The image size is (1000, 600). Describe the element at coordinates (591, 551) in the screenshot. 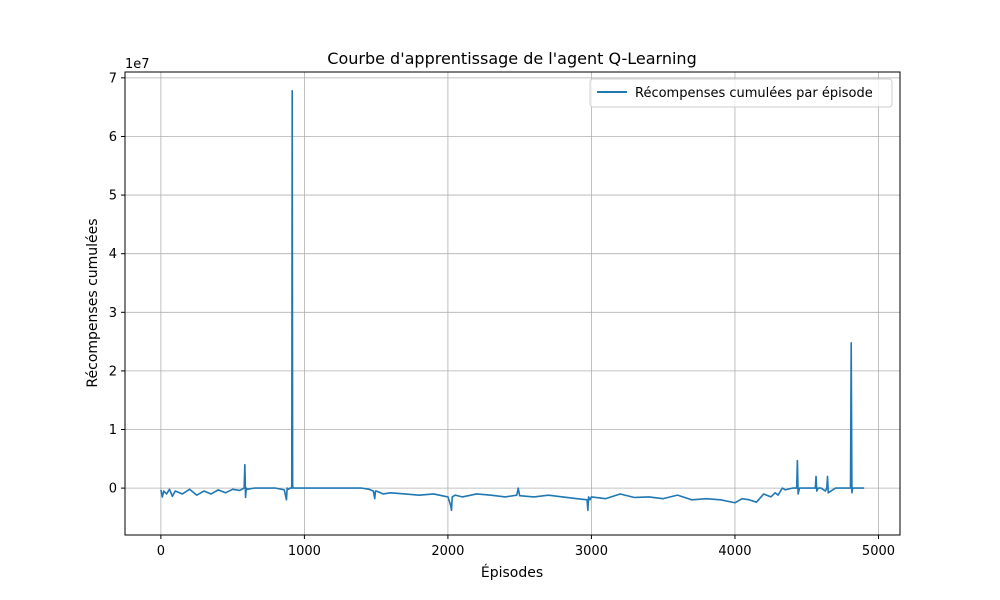

I see `x-tick-label: 3000` at that location.